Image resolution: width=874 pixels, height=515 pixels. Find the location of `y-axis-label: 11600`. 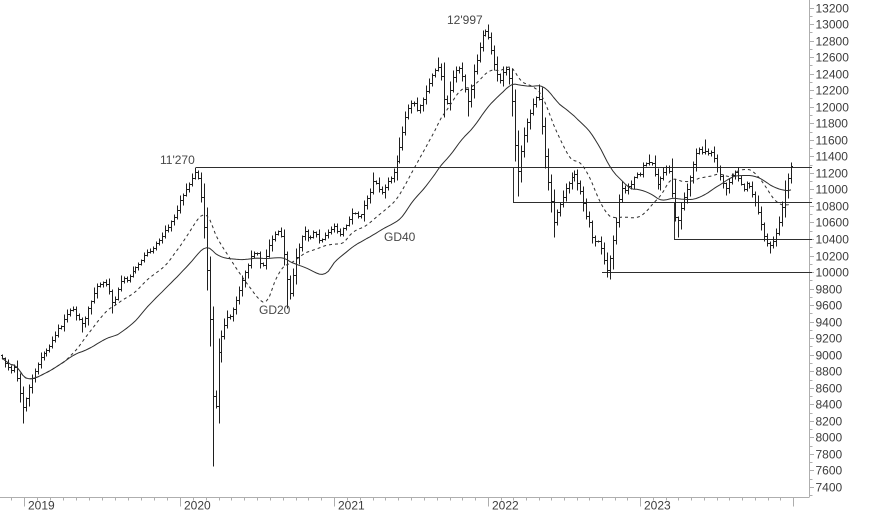

y-axis-label: 11600 is located at coordinates (832, 141).